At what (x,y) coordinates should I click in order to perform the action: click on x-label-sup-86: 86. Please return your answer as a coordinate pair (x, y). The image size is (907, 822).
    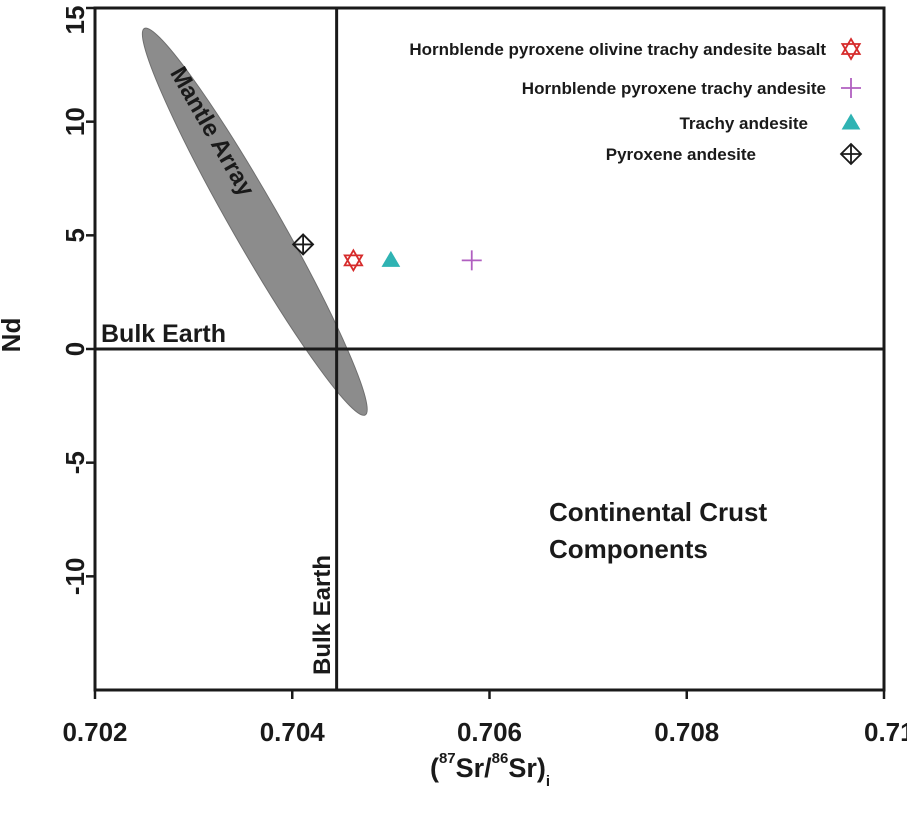
    Looking at the image, I should click on (500, 758).